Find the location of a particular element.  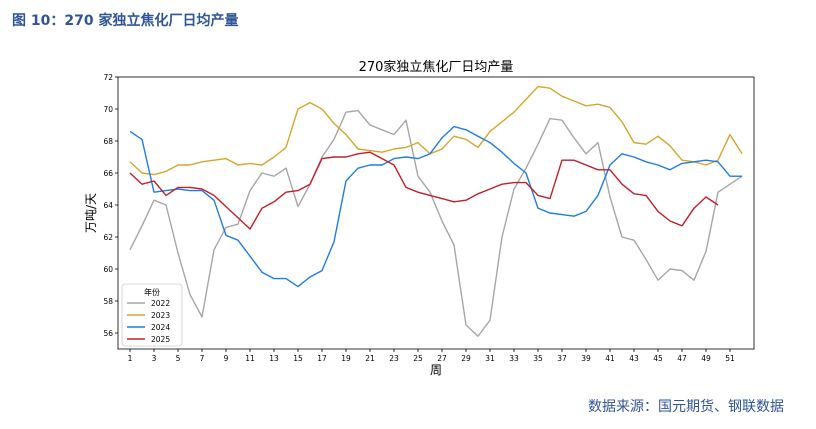

x-axis-label: 周 is located at coordinates (436, 370).